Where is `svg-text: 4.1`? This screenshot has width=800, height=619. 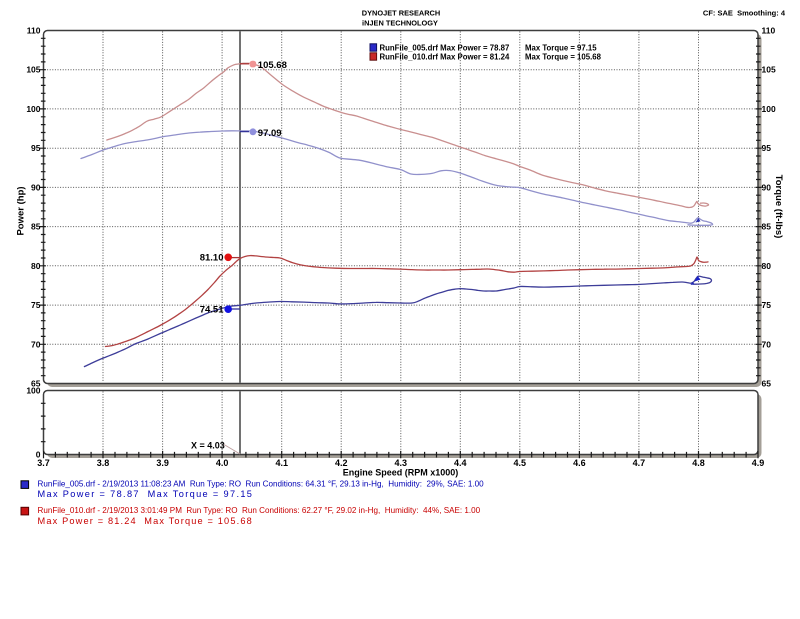
svg-text: 4.1 is located at coordinates (281, 463).